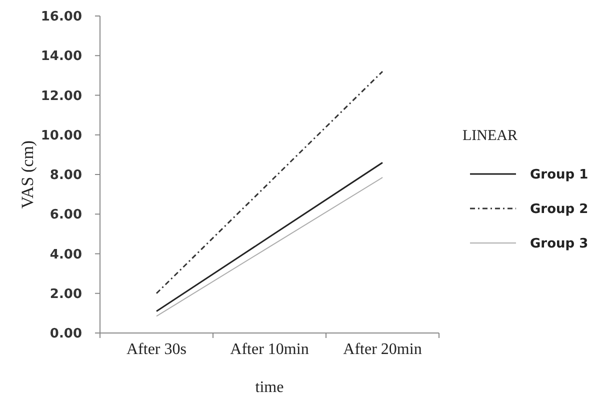 The image size is (602, 401). What do you see at coordinates (559, 244) in the screenshot?
I see `legend-label: Group 3` at bounding box center [559, 244].